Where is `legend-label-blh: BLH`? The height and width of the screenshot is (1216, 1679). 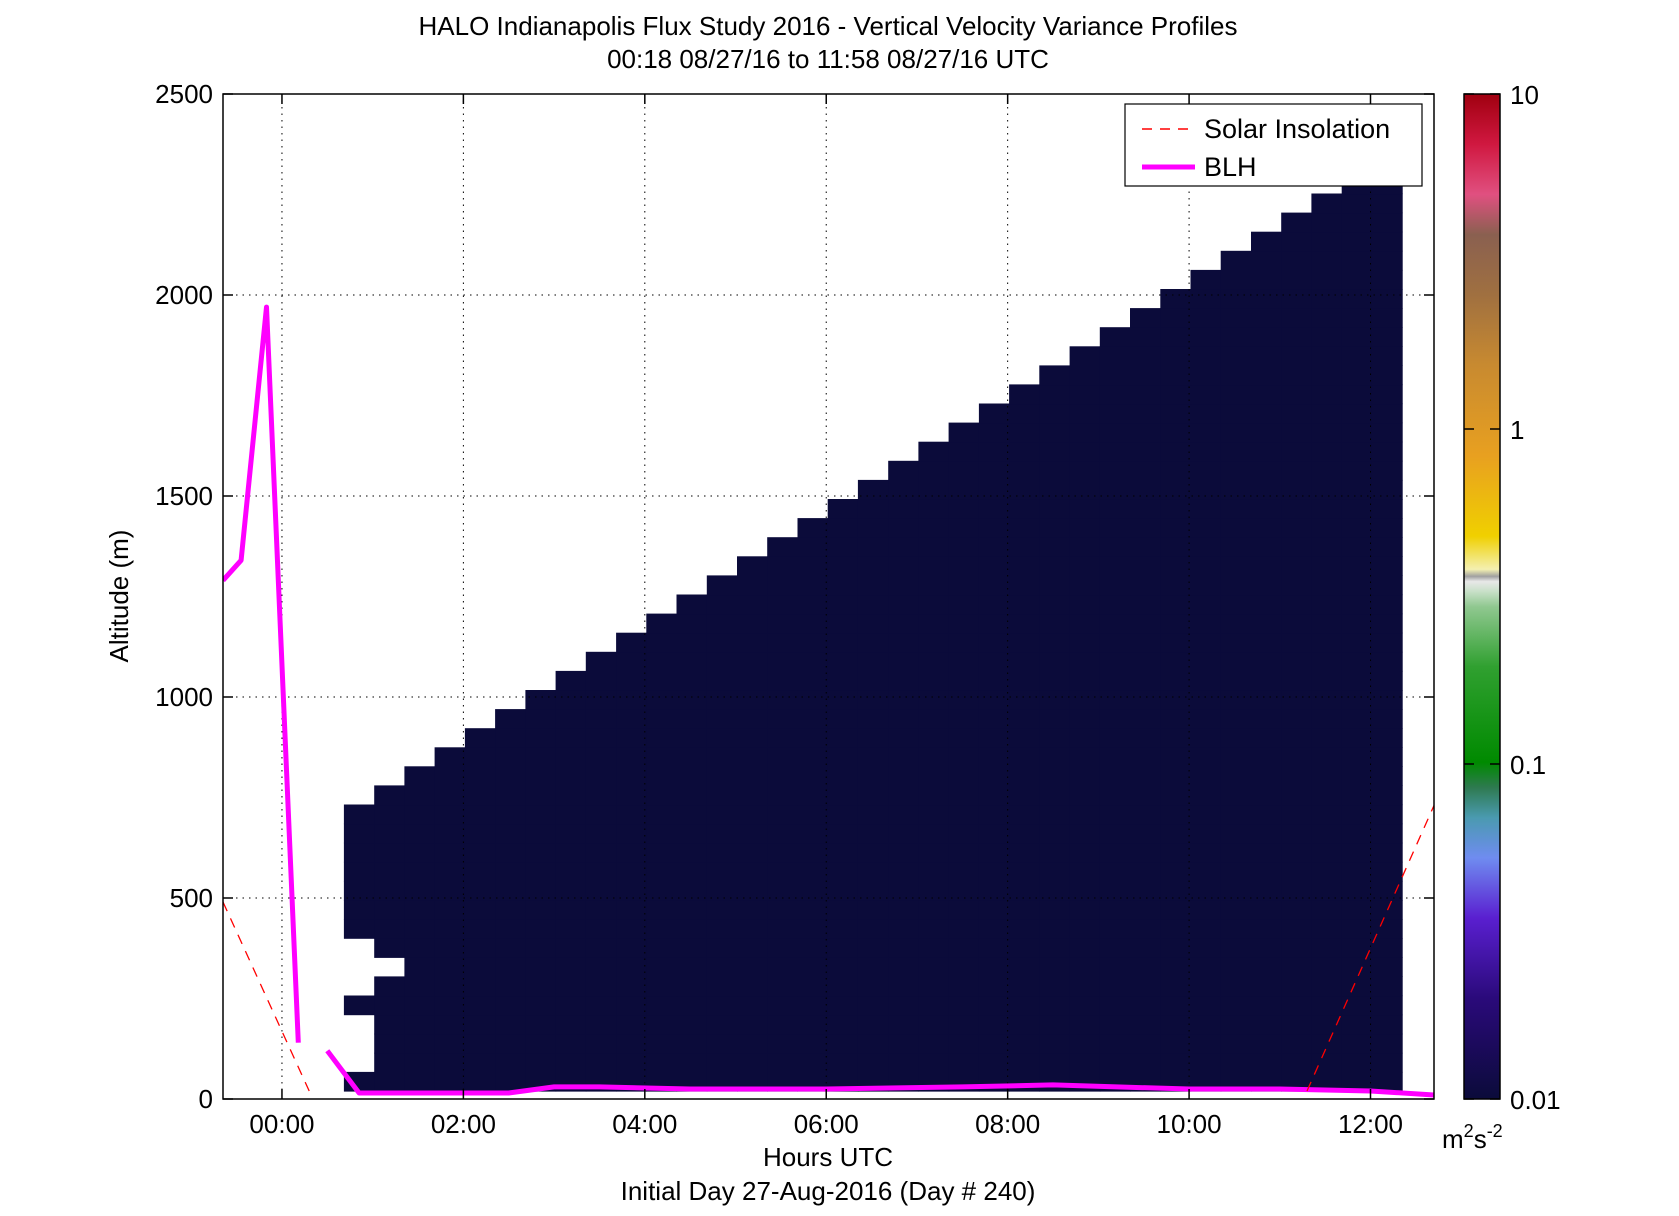
legend-label-blh: BLH is located at coordinates (1230, 167).